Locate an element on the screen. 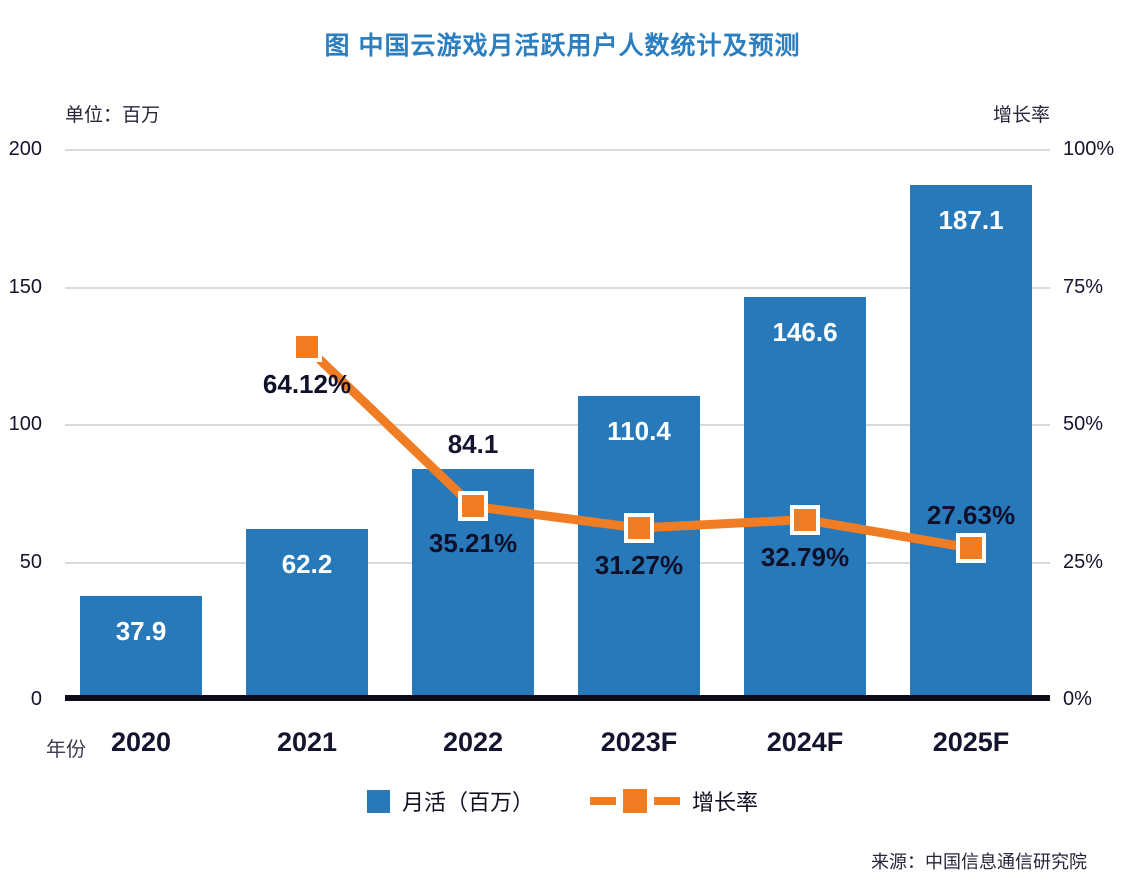 The height and width of the screenshot is (885, 1125). legend-item-mau: 月活（百万） is located at coordinates (450, 801).